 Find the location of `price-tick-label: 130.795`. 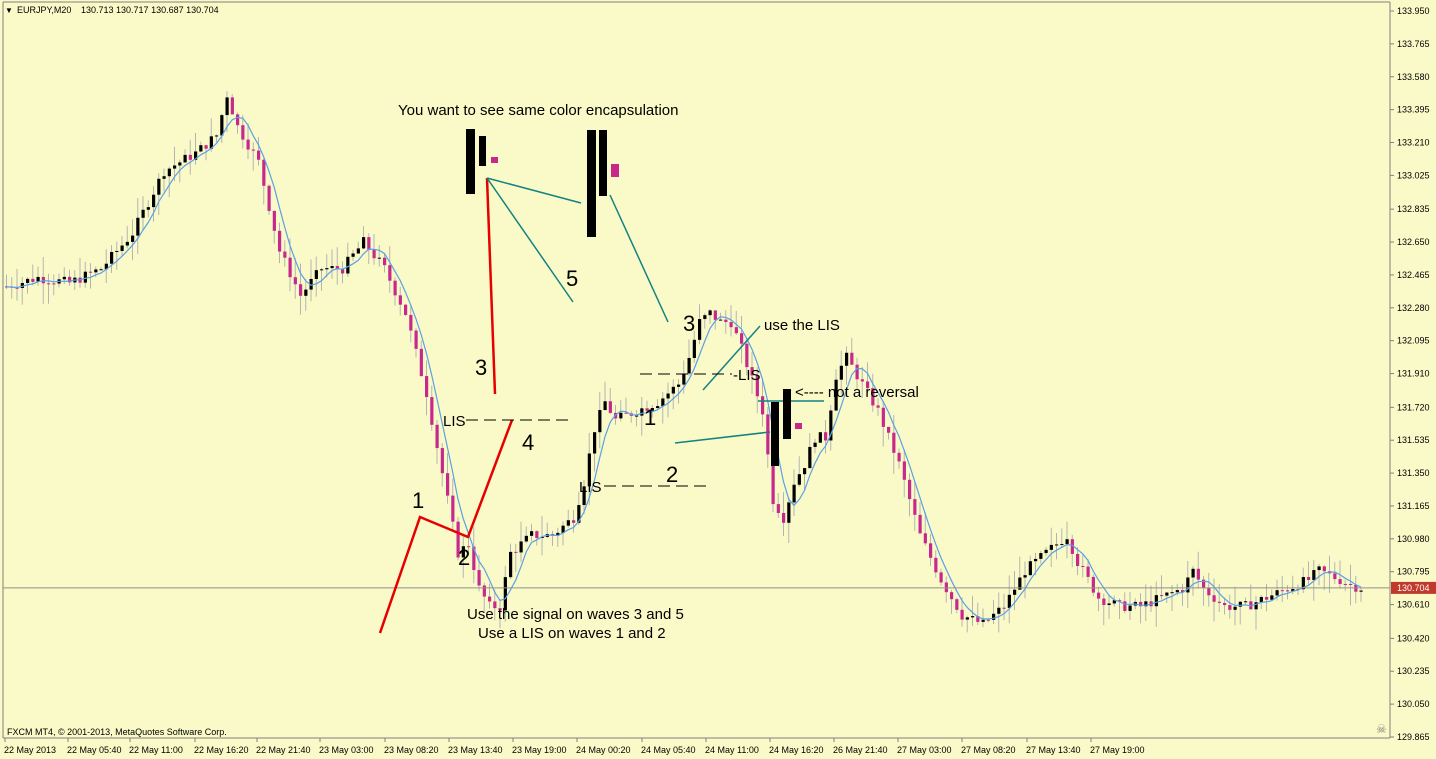

price-tick-label: 130.795 is located at coordinates (1413, 572).